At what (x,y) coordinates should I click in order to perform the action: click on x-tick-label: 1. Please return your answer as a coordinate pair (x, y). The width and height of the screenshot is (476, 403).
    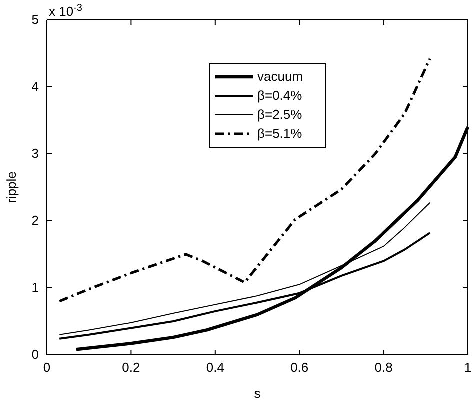
    Looking at the image, I should click on (468, 368).